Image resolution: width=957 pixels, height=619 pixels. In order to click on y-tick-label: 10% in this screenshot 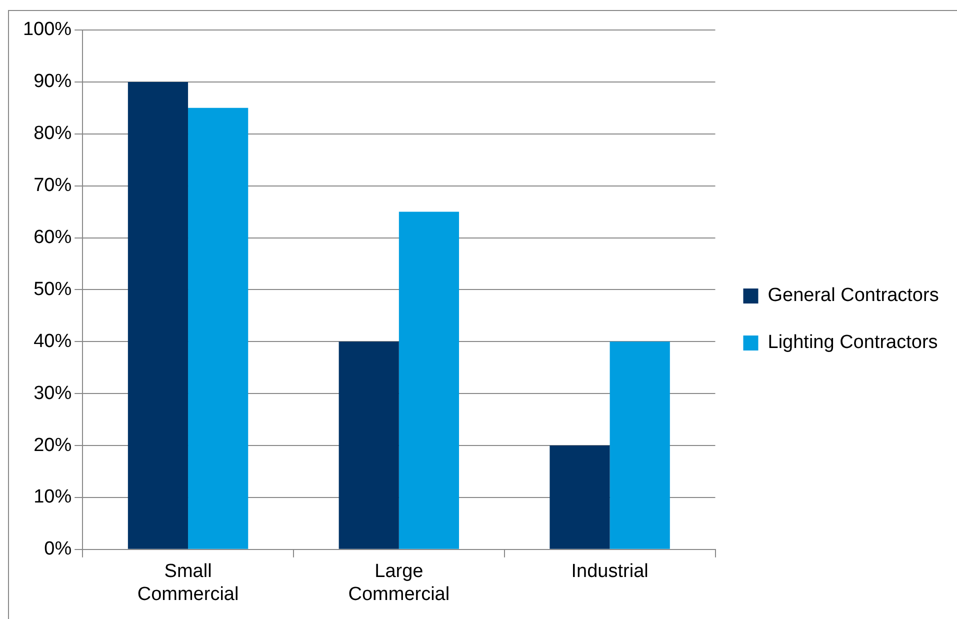, I will do `click(53, 497)`.